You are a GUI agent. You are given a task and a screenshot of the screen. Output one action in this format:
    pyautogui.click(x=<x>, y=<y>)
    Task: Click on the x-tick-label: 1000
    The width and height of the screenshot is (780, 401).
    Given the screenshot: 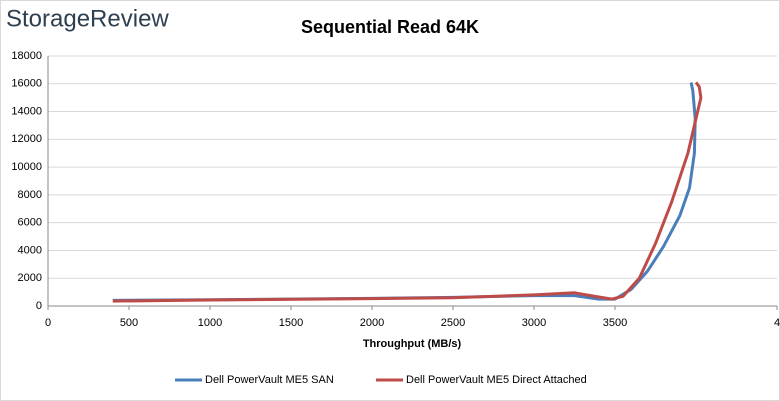 What is the action you would take?
    pyautogui.click(x=210, y=323)
    